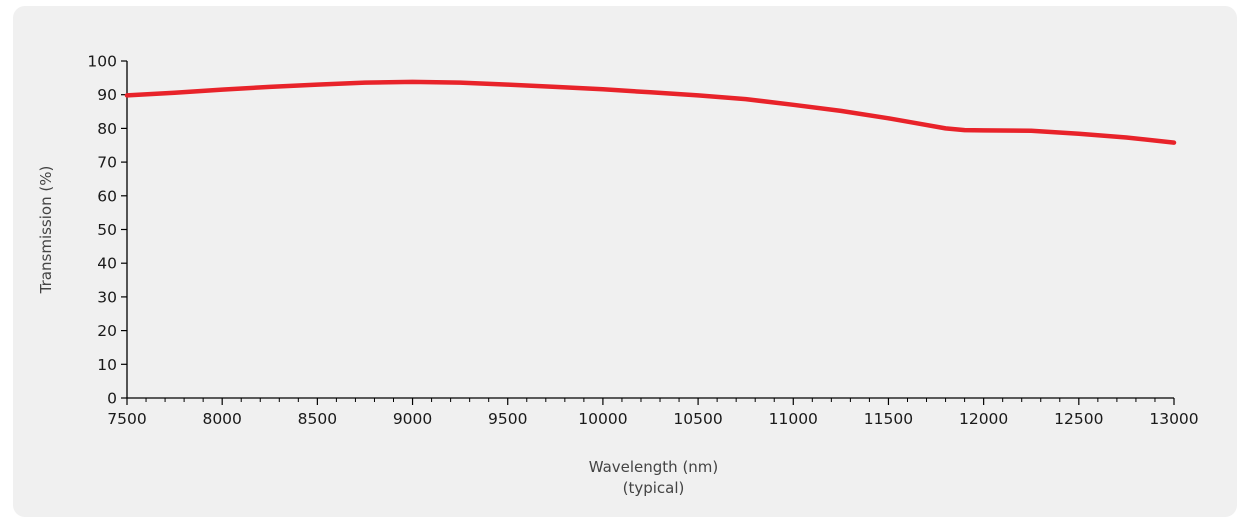  I want to click on y-tick-label: 90, so click(107, 95).